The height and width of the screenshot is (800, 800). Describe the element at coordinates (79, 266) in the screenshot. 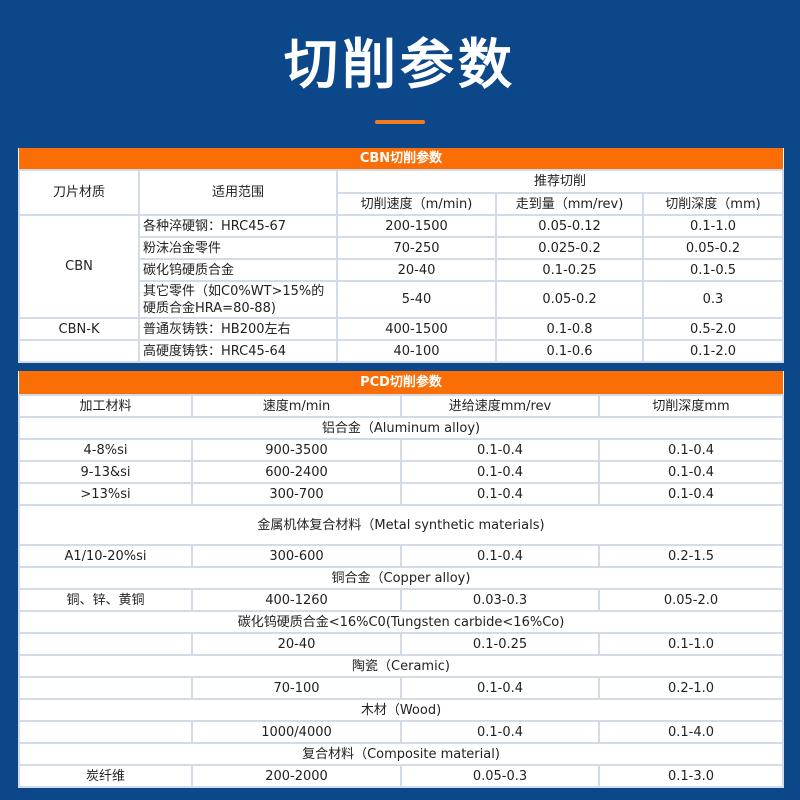

I see `material-cell: CBN` at that location.